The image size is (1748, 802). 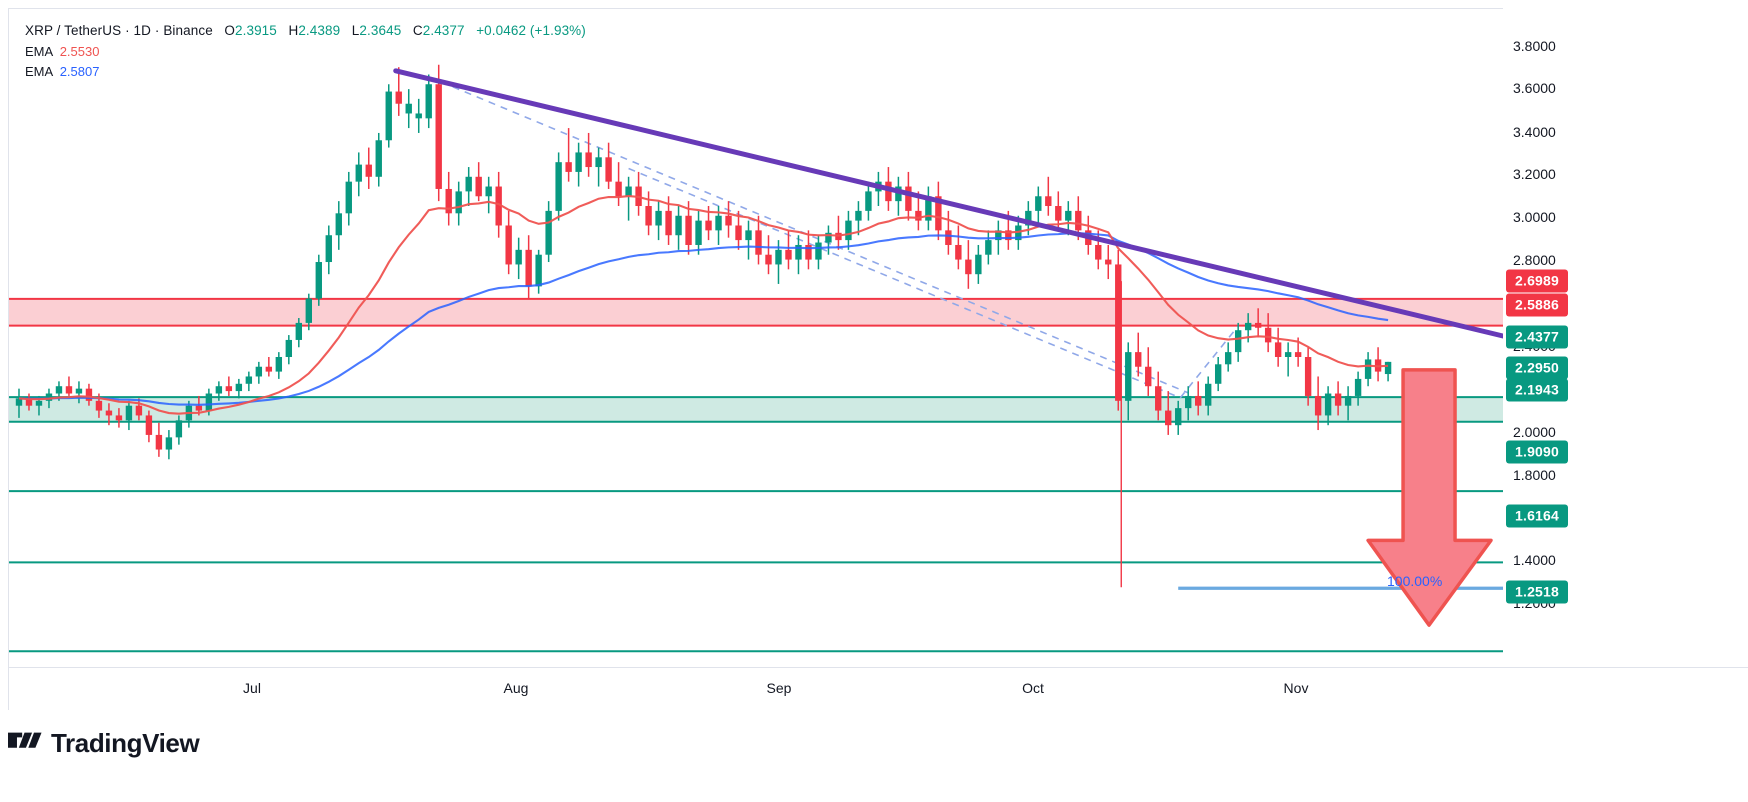 I want to click on price-tick-label: 3.0000, so click(x=1534, y=217).